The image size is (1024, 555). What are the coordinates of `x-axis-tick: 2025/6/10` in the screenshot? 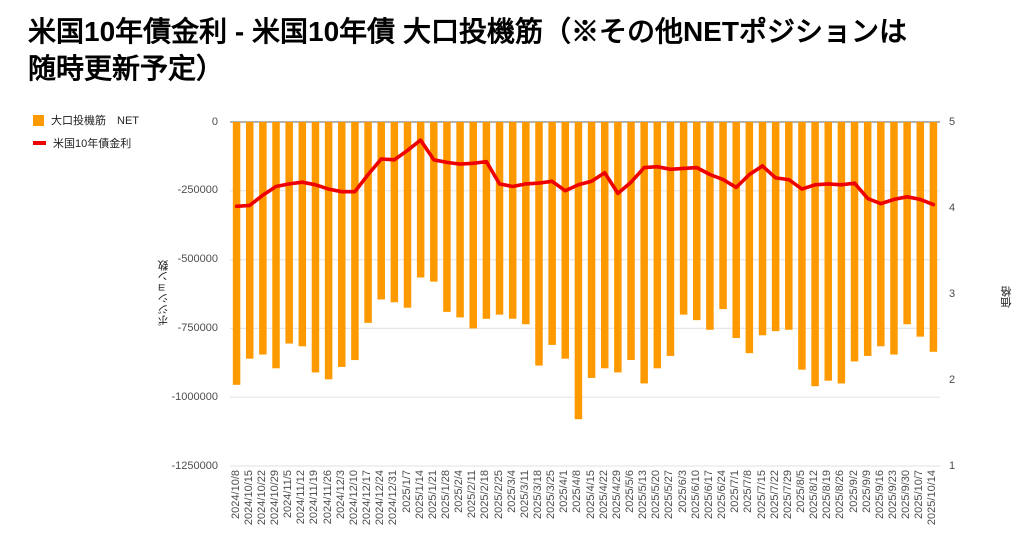 It's located at (695, 494).